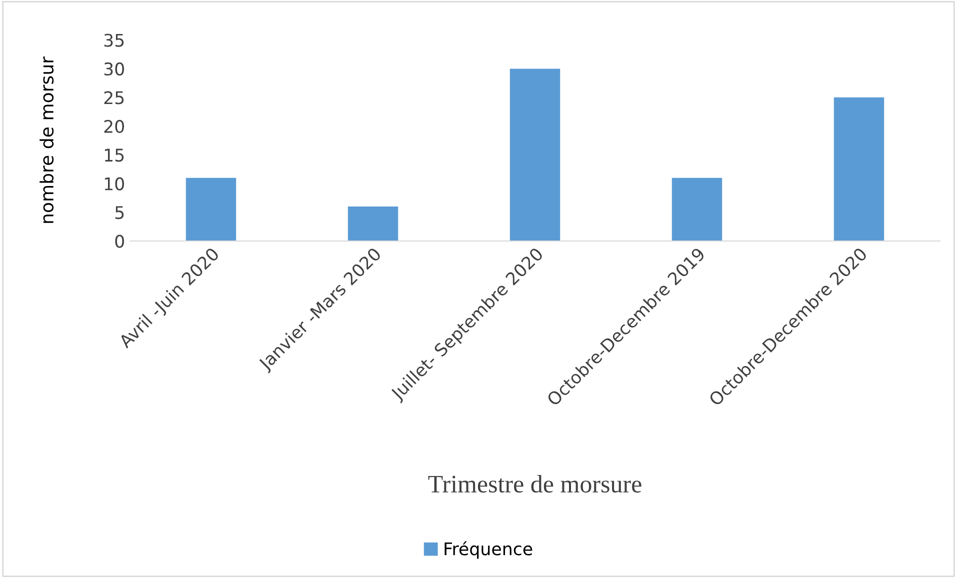  I want to click on y-tick-label: 35, so click(114, 40).